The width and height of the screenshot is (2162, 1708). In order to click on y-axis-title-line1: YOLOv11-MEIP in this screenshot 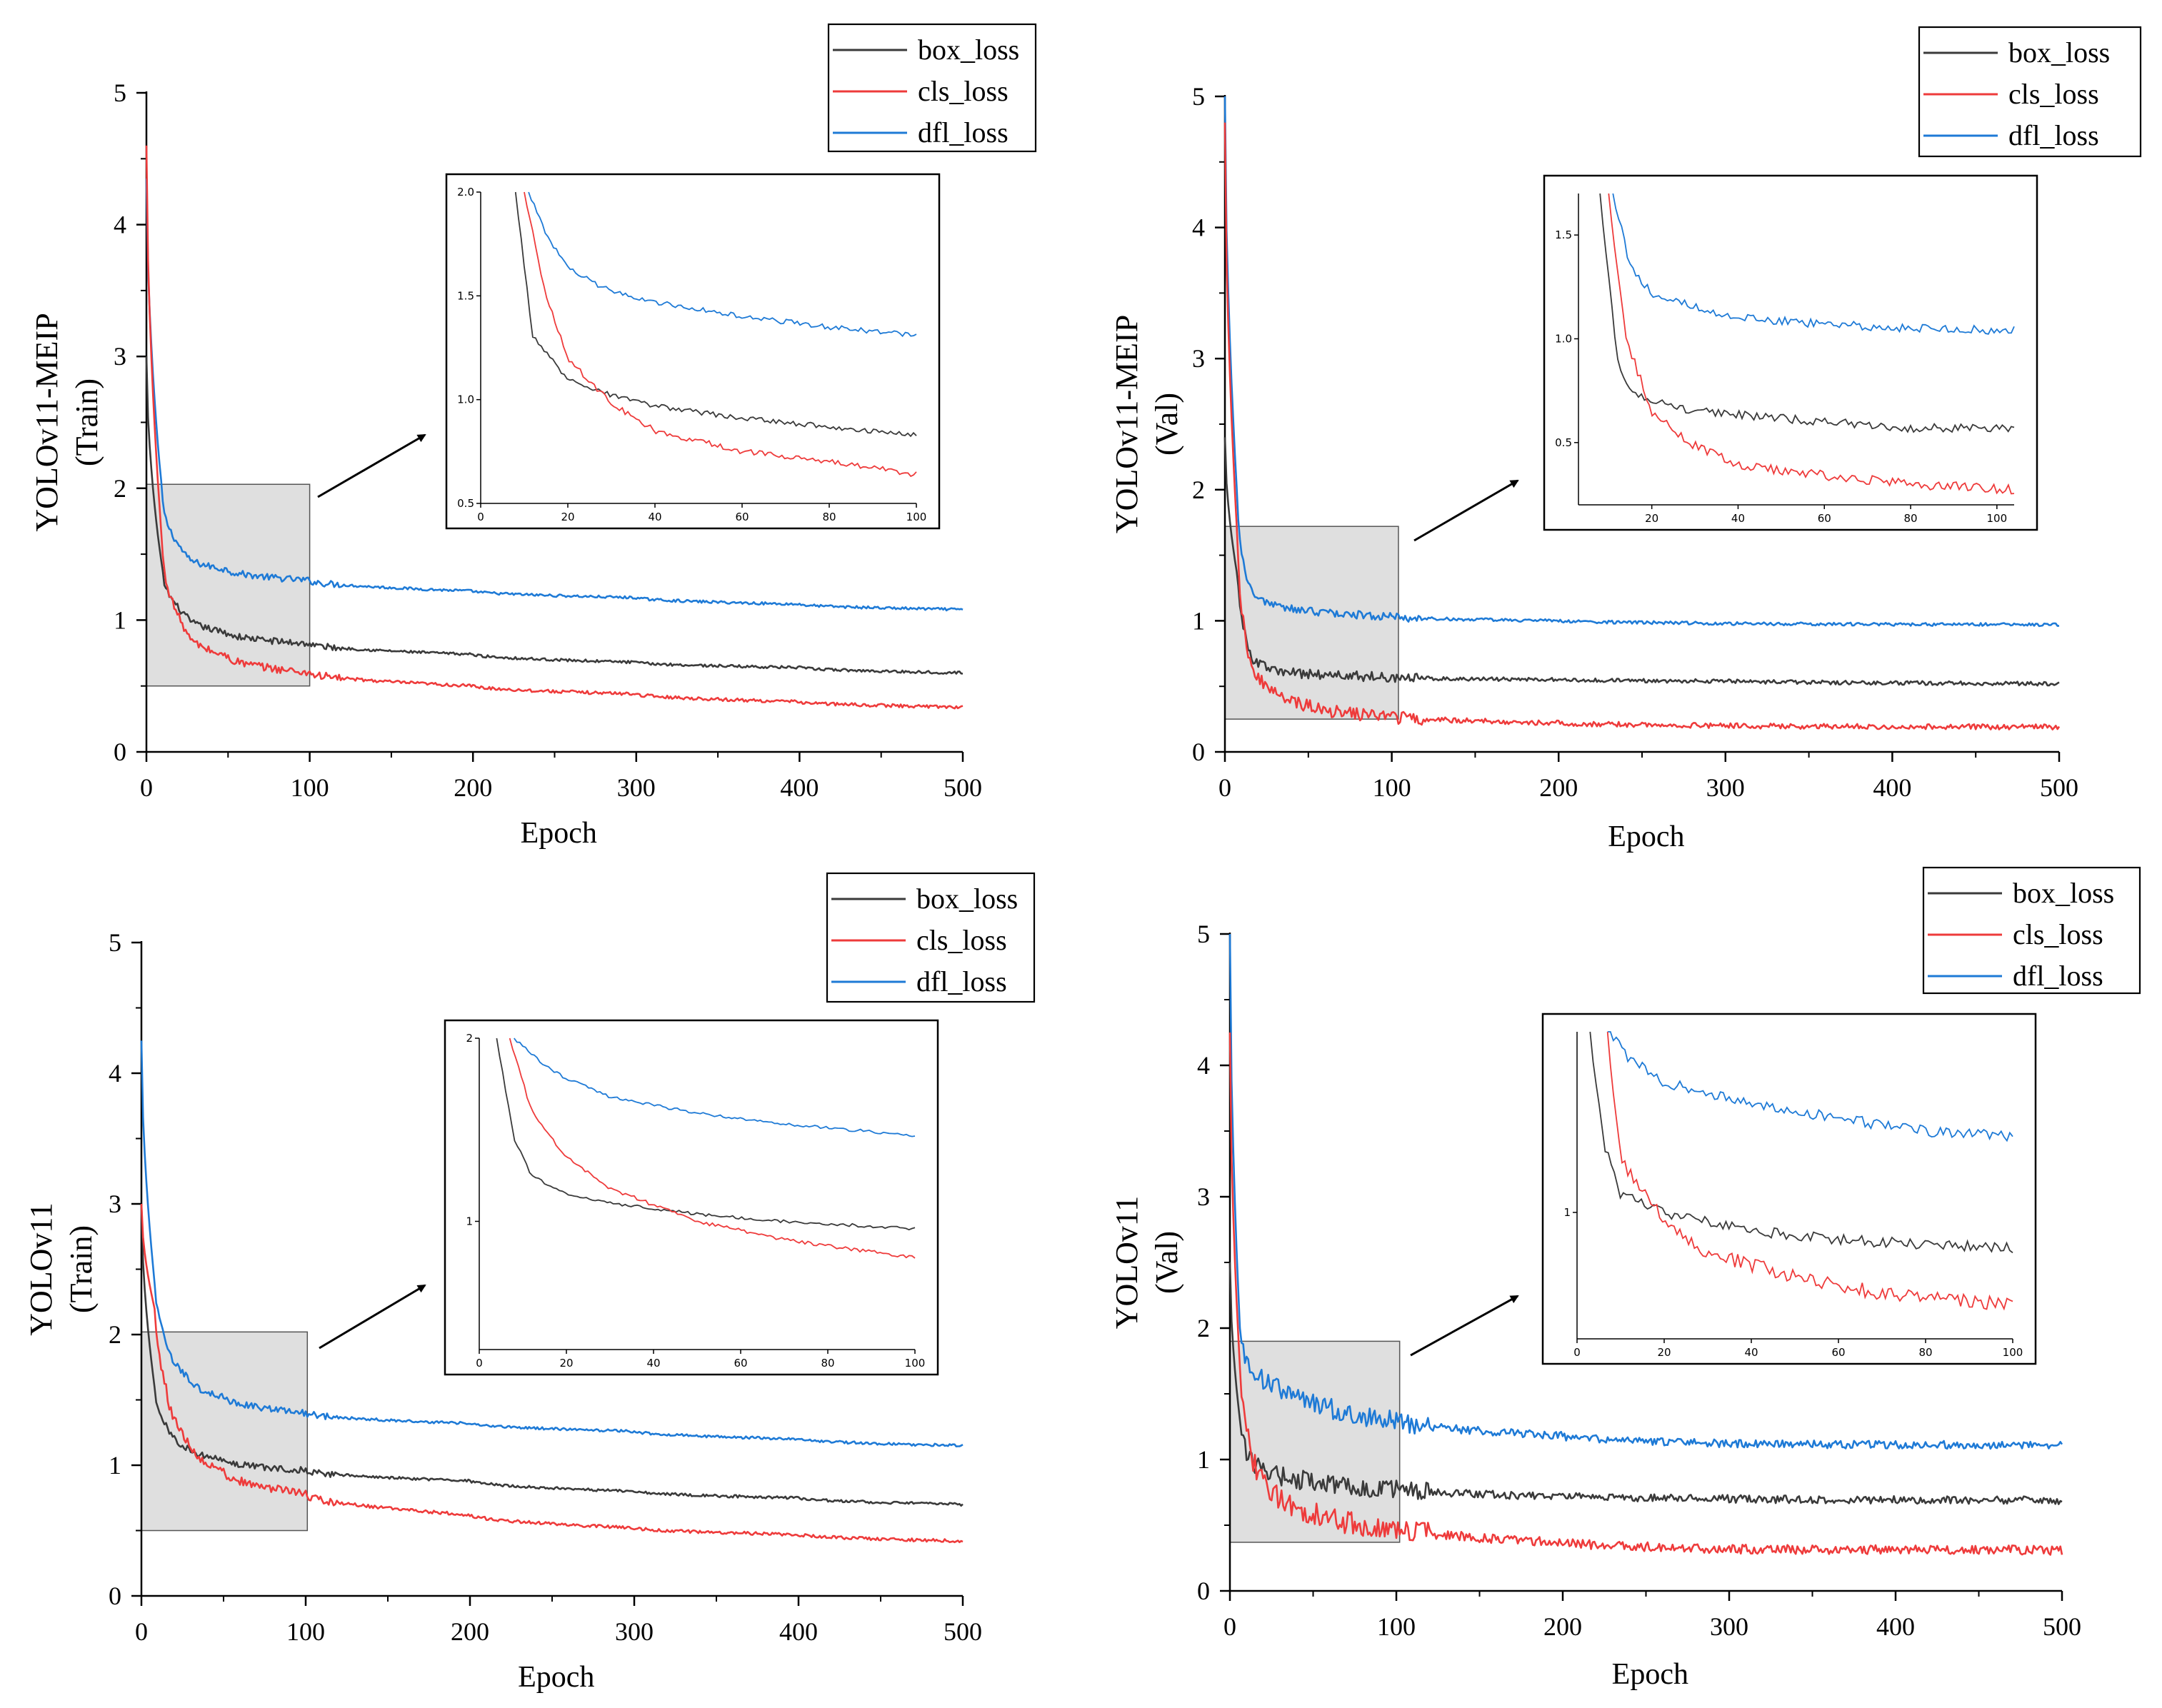, I will do `click(1126, 424)`.